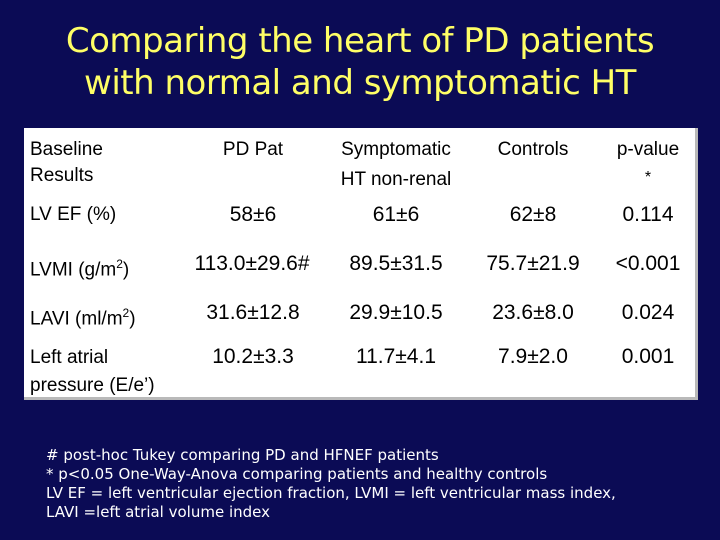  I want to click on cell-lavi-symptomatic: 29.9±10.5, so click(396, 312).